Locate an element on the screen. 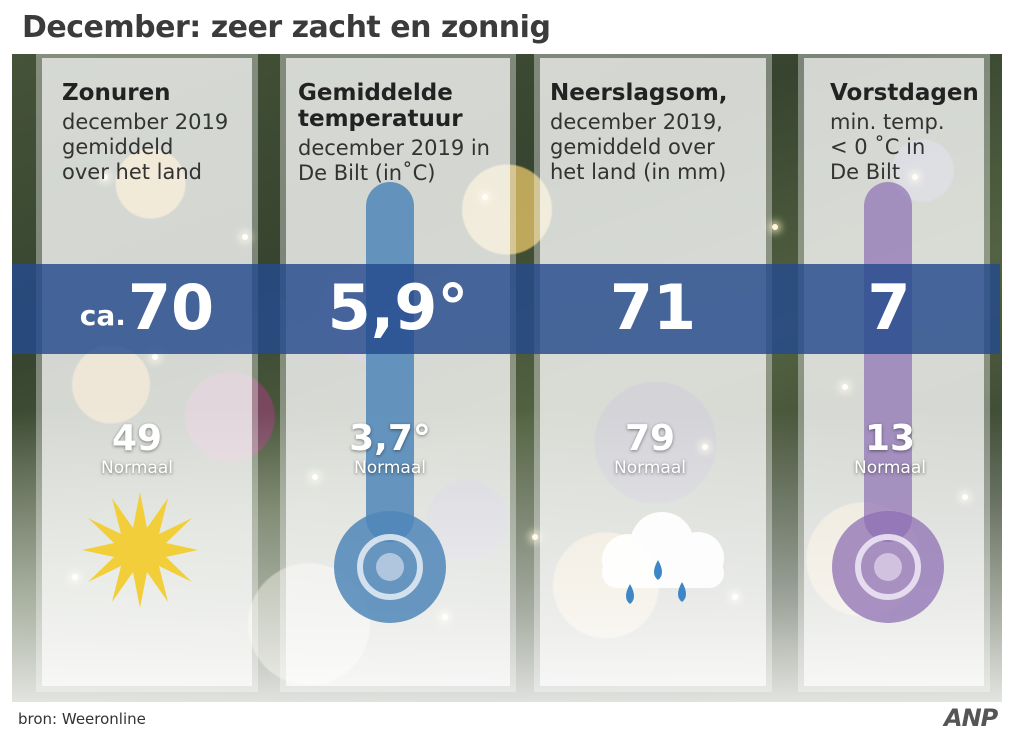 The width and height of the screenshot is (1024, 740). temperature-title: Gemiddelde temperatuur is located at coordinates (380, 106).